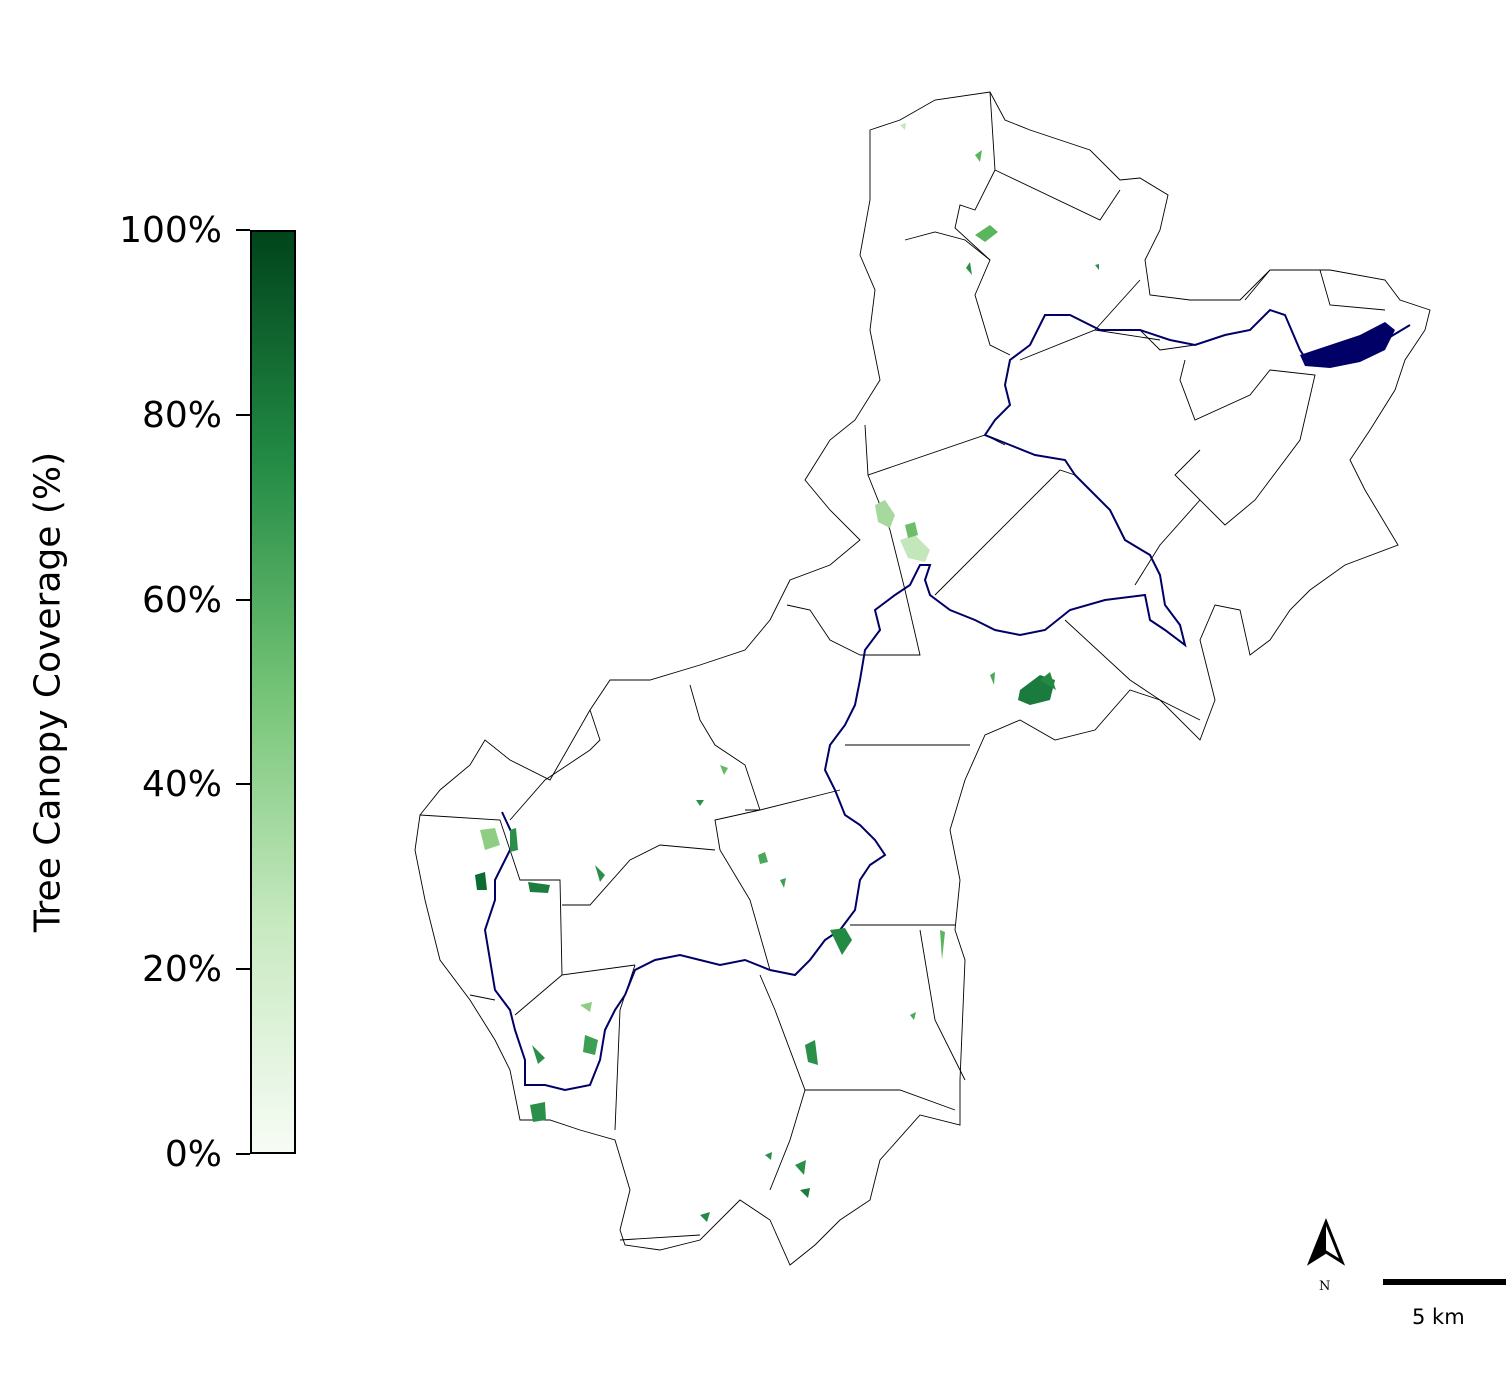 Image resolution: width=1512 pixels, height=1384 pixels. I want to click on scale-bar, so click(1444, 1282).